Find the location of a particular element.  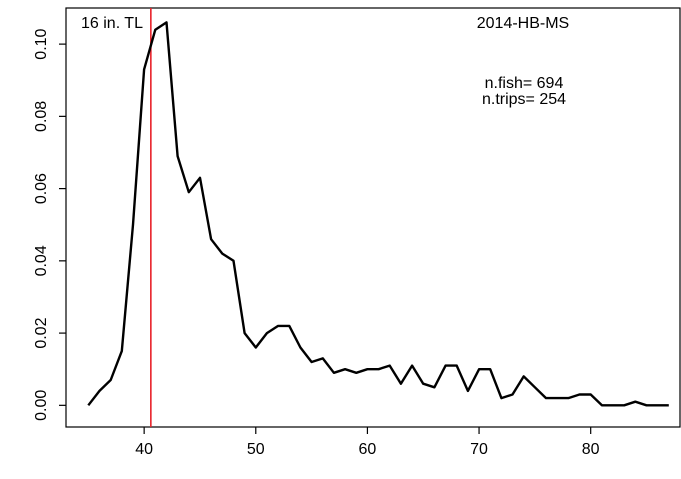

annotation-n-fish: n.fish= 694 is located at coordinates (524, 83).